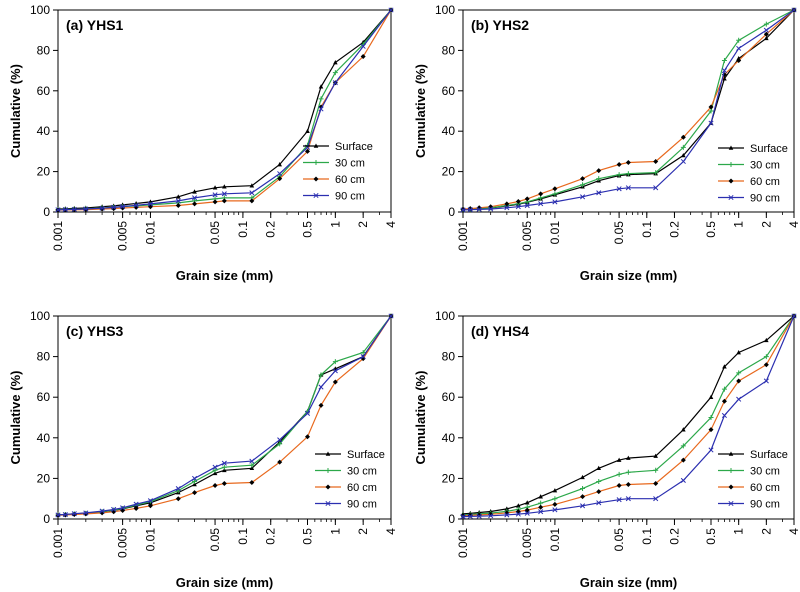 This screenshot has height=592, width=800. What do you see at coordinates (224, 109) in the screenshot?
I see `chart1-series-surface-line` at bounding box center [224, 109].